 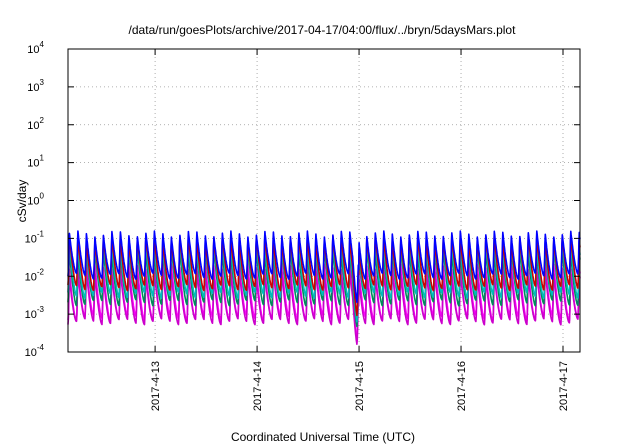 I want to click on x-tick-label: 2017-4-17, so click(x=564, y=386).